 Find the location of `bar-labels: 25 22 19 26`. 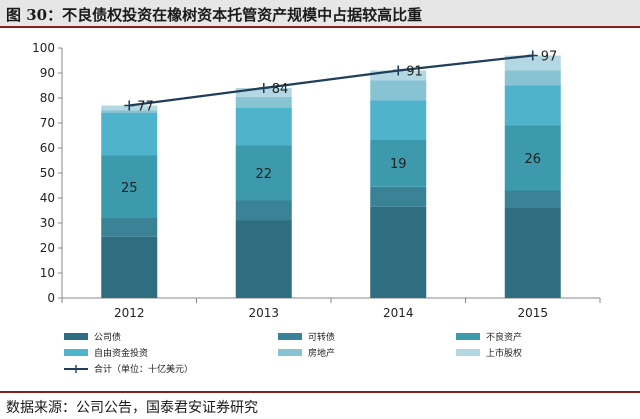

bar-labels: 25 22 19 26 is located at coordinates (331, 174).